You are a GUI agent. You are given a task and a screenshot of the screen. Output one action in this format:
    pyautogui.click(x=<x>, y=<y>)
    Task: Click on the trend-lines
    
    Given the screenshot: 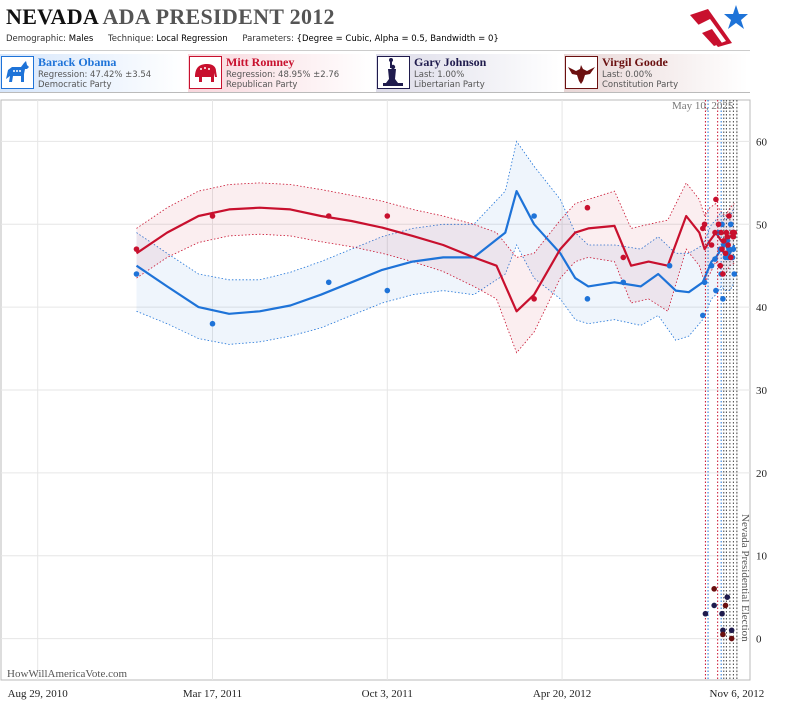 What is the action you would take?
    pyautogui.click(x=435, y=252)
    